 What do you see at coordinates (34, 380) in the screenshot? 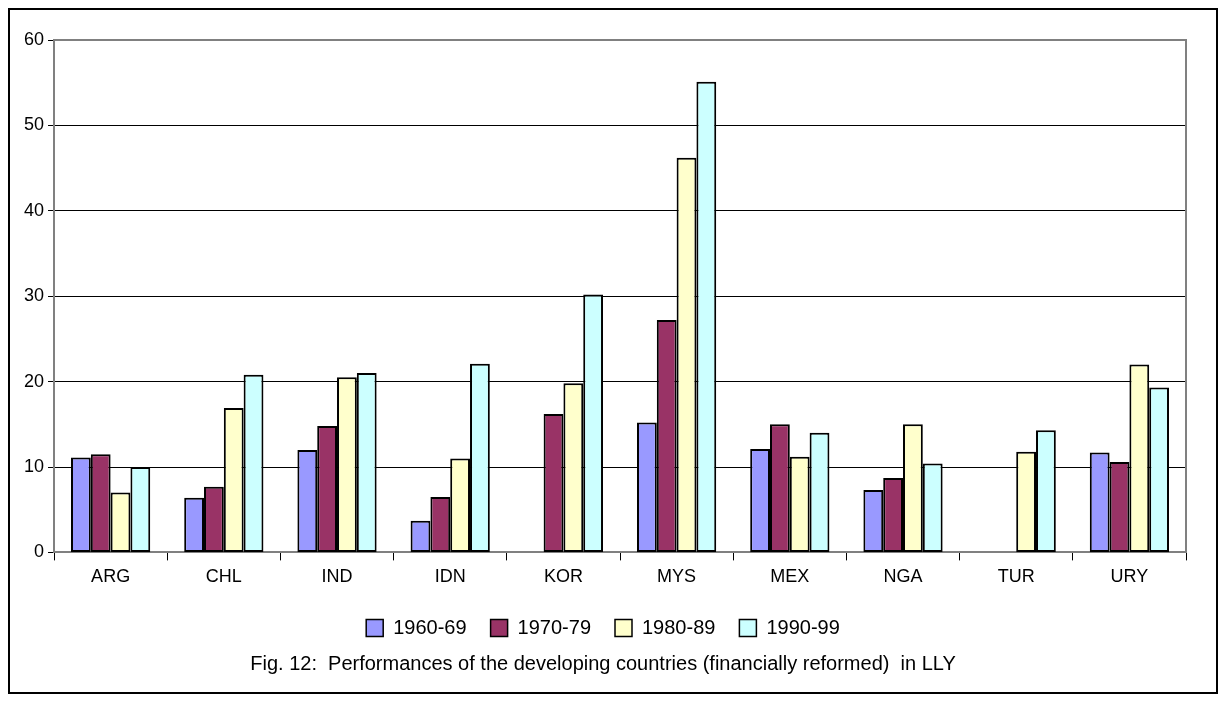
I see `y-tick-label: 20` at bounding box center [34, 380].